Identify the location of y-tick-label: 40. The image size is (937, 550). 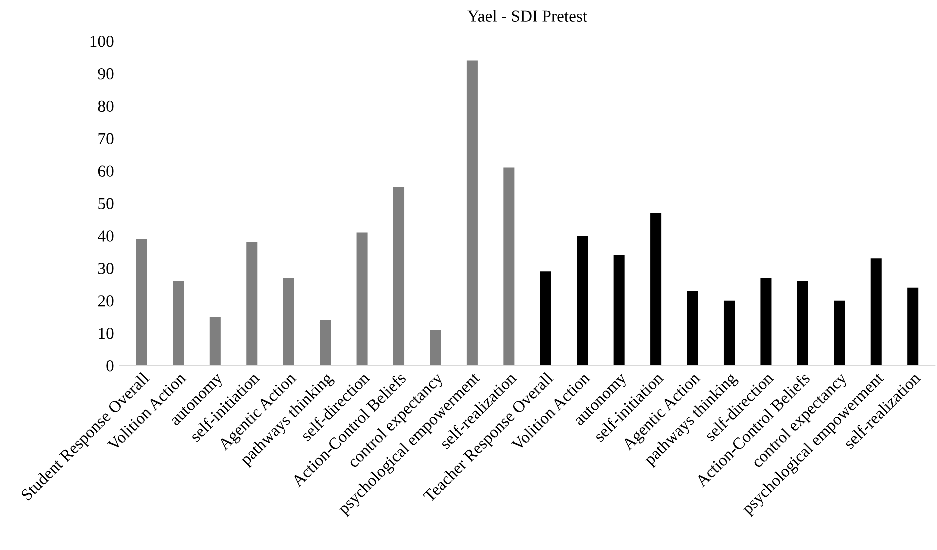
(106, 236).